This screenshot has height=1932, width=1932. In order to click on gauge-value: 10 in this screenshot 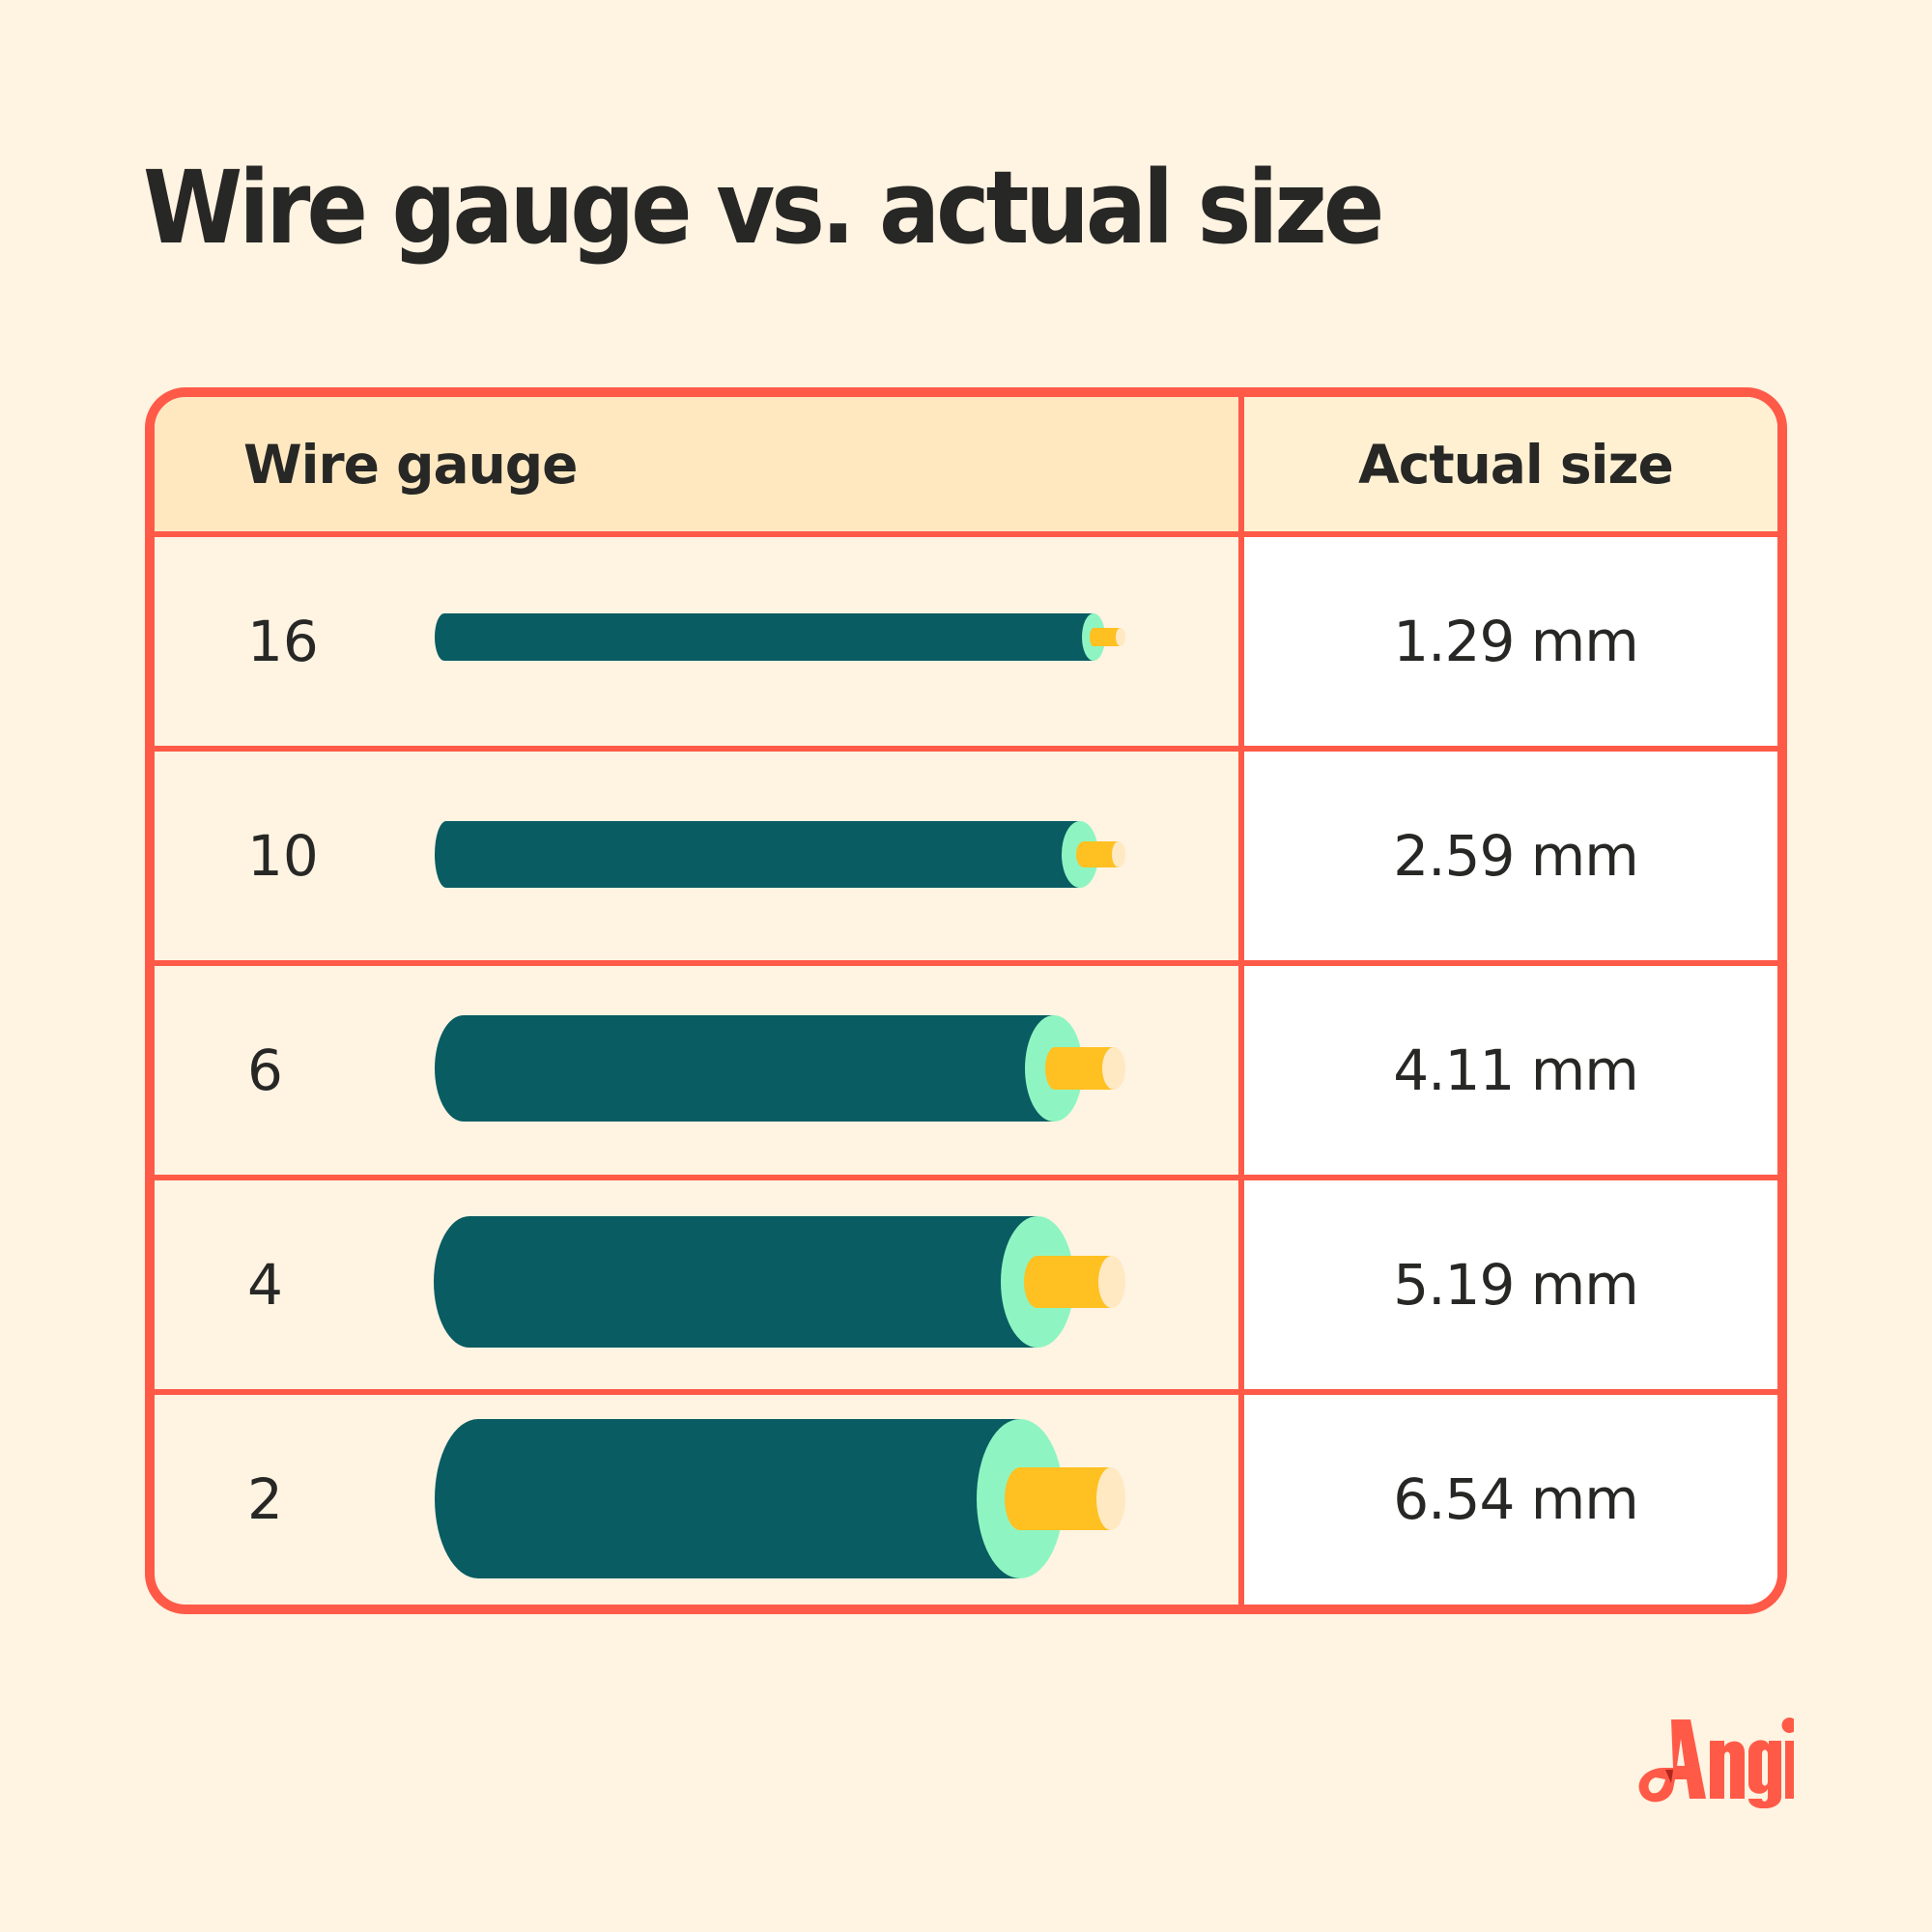, I will do `click(283, 856)`.